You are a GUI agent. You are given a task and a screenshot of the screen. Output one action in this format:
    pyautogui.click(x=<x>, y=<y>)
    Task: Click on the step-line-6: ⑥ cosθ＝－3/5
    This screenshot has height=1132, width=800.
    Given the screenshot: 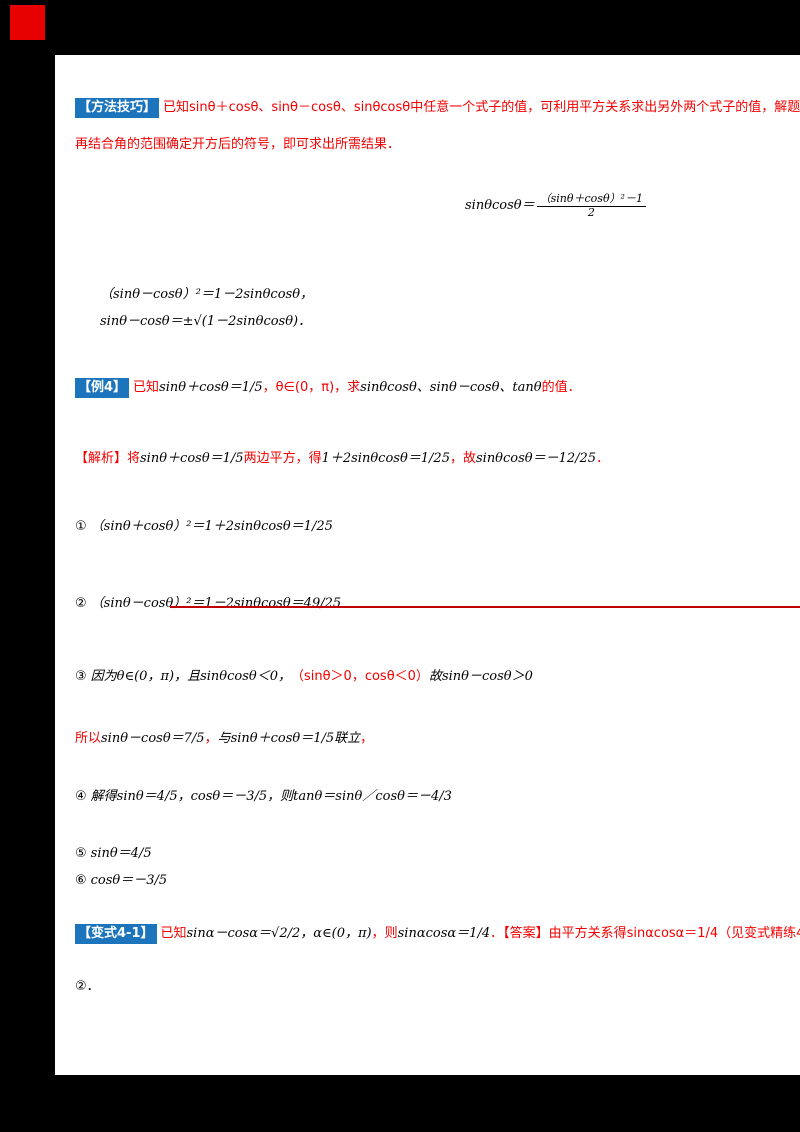 What is the action you would take?
    pyautogui.click(x=121, y=881)
    